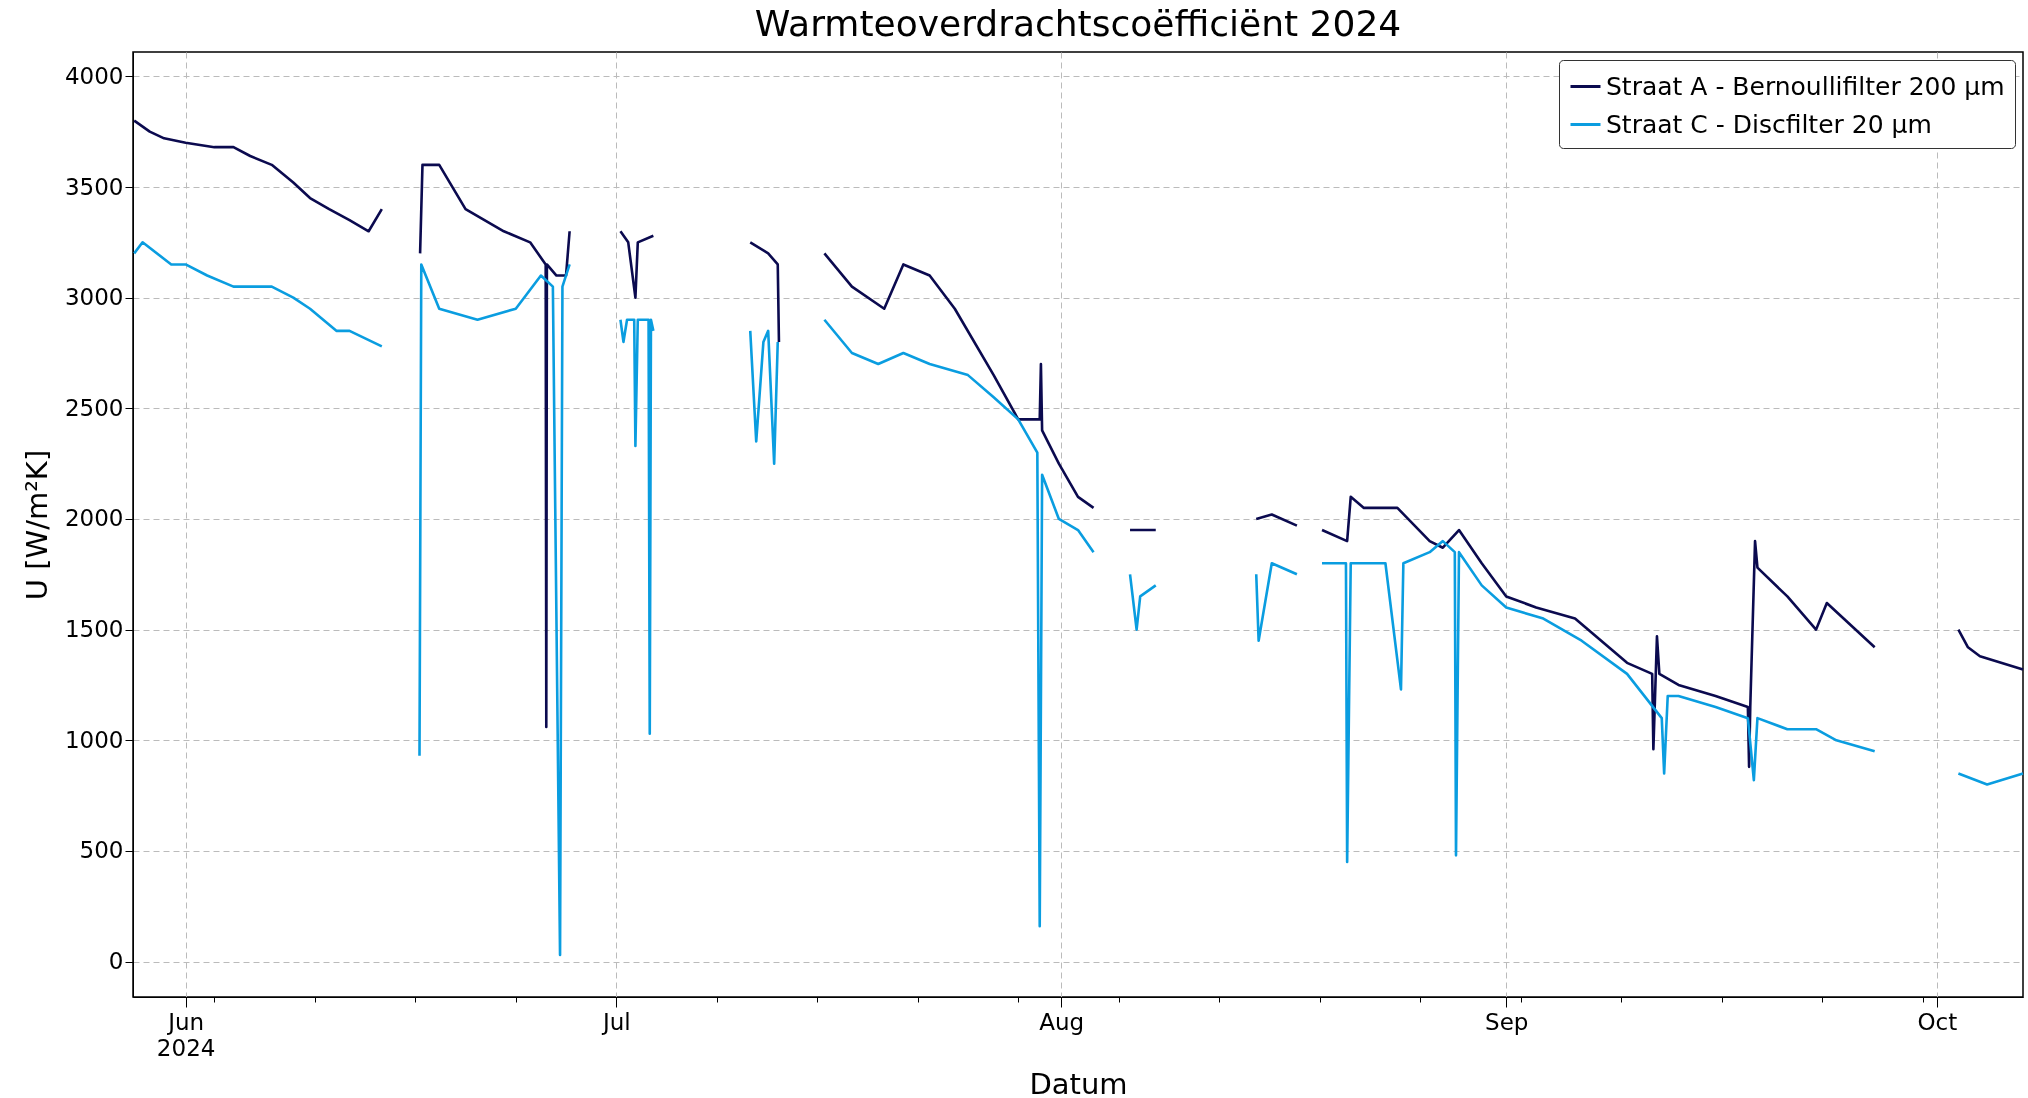  What do you see at coordinates (94, 629) in the screenshot?
I see `y-tick-label: 1500` at bounding box center [94, 629].